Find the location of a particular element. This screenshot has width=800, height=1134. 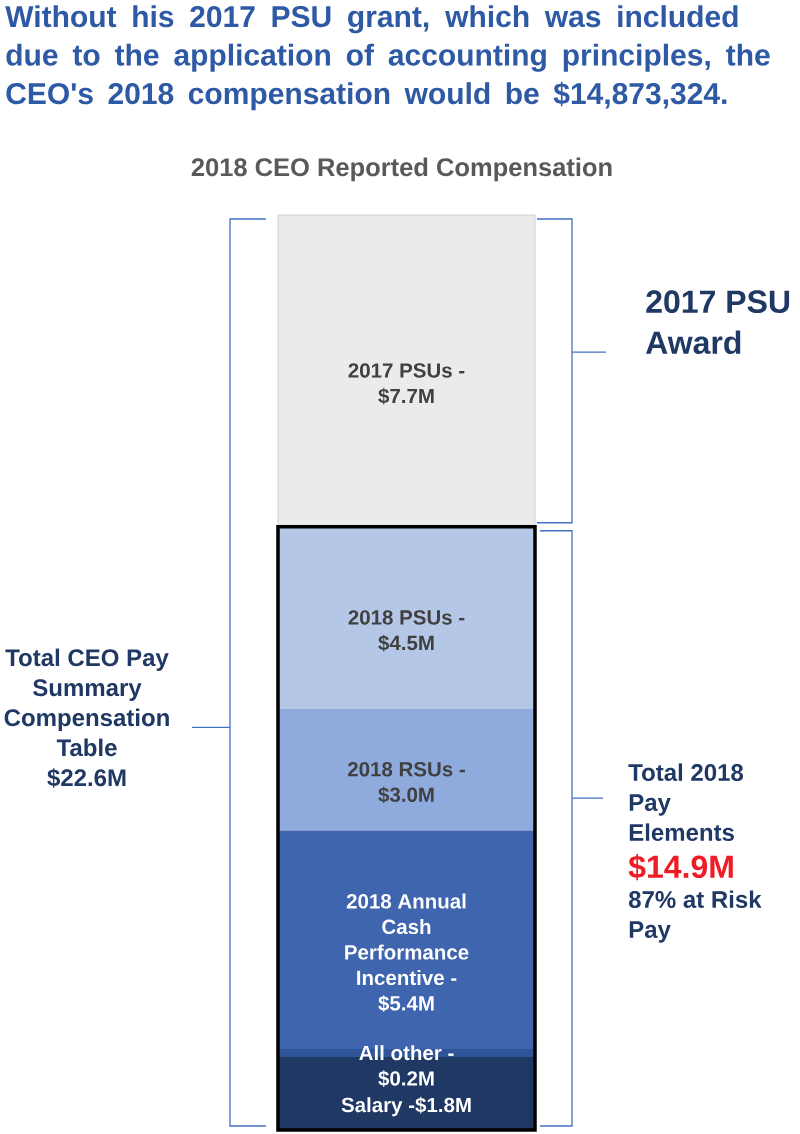

data-label: $1.8M is located at coordinates (443, 1105).